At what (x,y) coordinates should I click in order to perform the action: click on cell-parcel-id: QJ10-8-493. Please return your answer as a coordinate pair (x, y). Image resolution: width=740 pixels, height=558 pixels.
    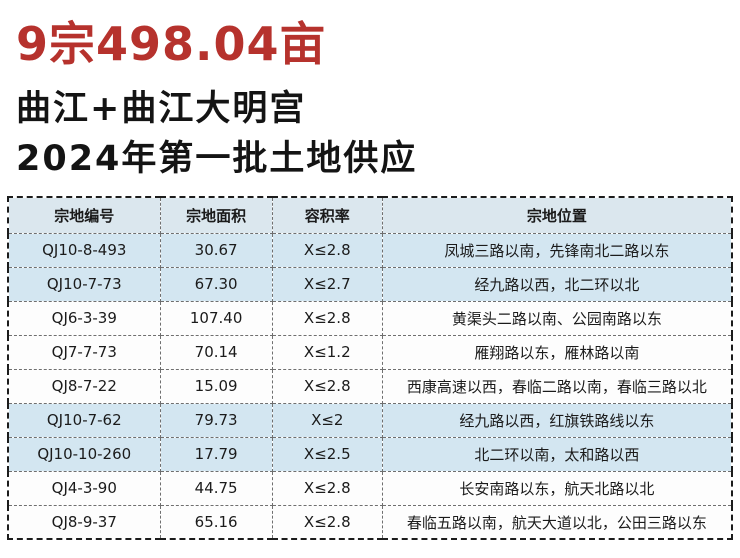
    Looking at the image, I should click on (84, 250).